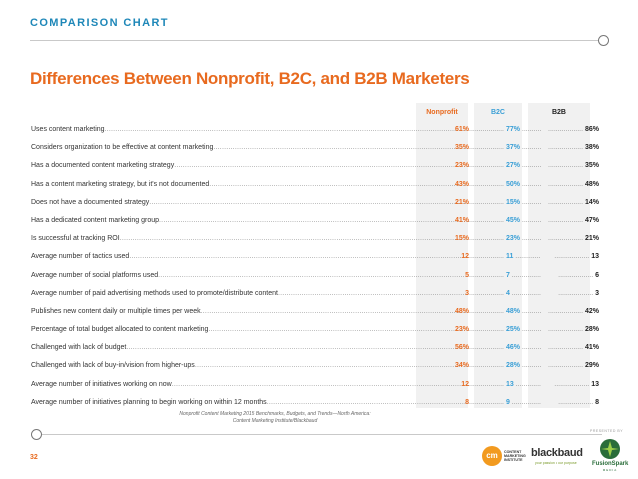 This screenshot has height=479, width=638. Describe the element at coordinates (492, 456) in the screenshot. I see `cmi-badge-icon: cm` at that location.